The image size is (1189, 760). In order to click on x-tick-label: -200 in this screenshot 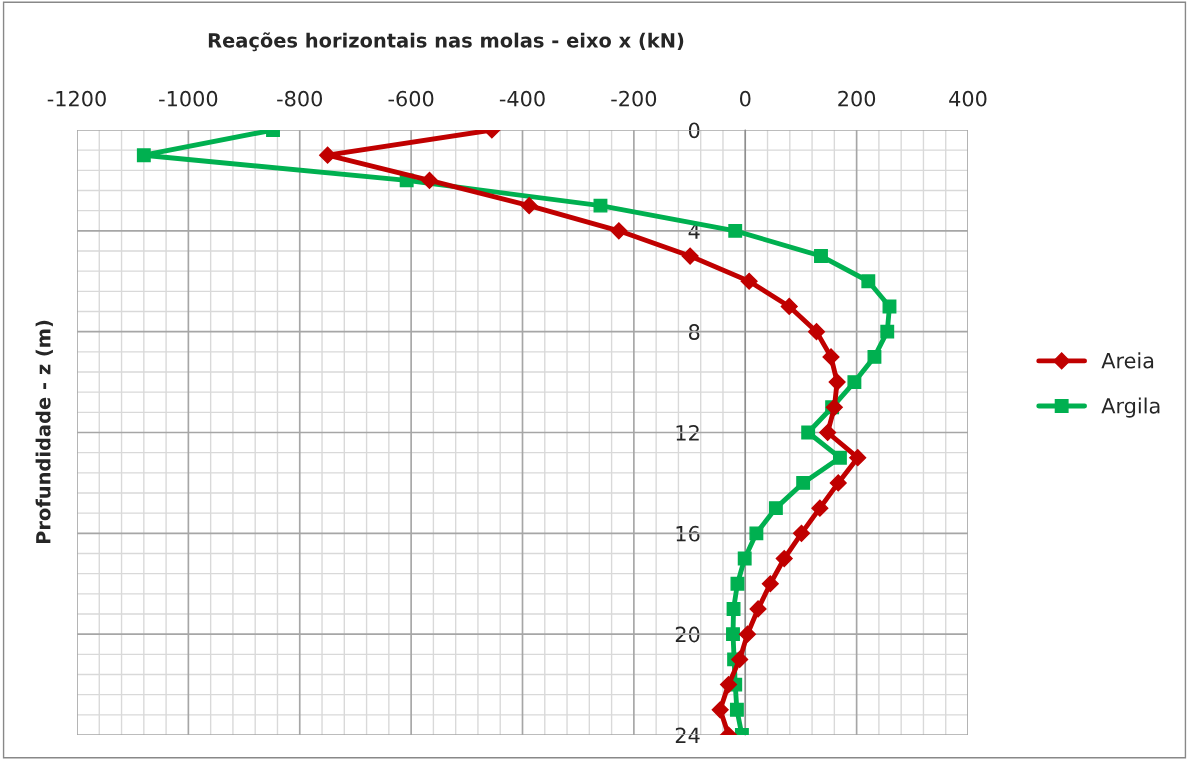, I will do `click(634, 98)`.